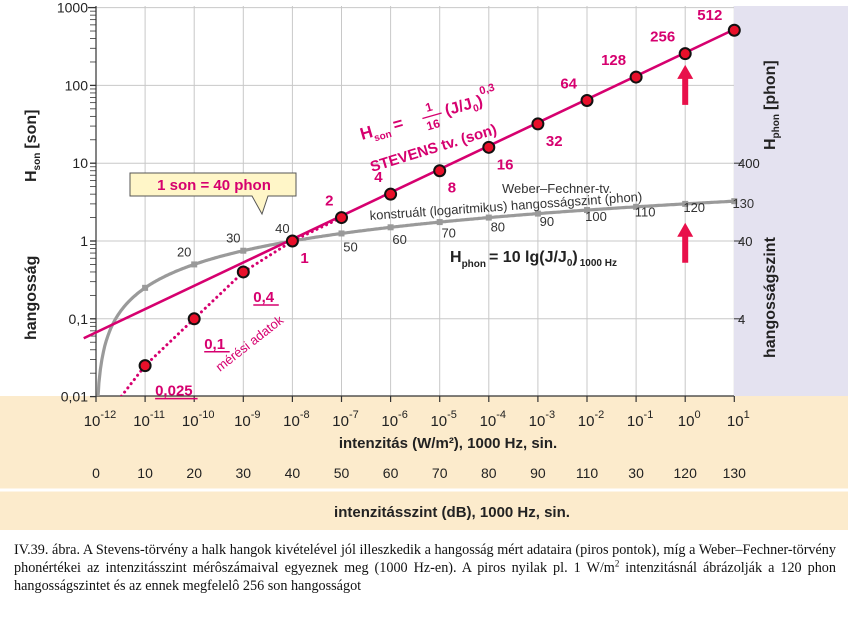 This screenshot has width=848, height=638. I want to click on y-tick-label: 1000, so click(72, 8).